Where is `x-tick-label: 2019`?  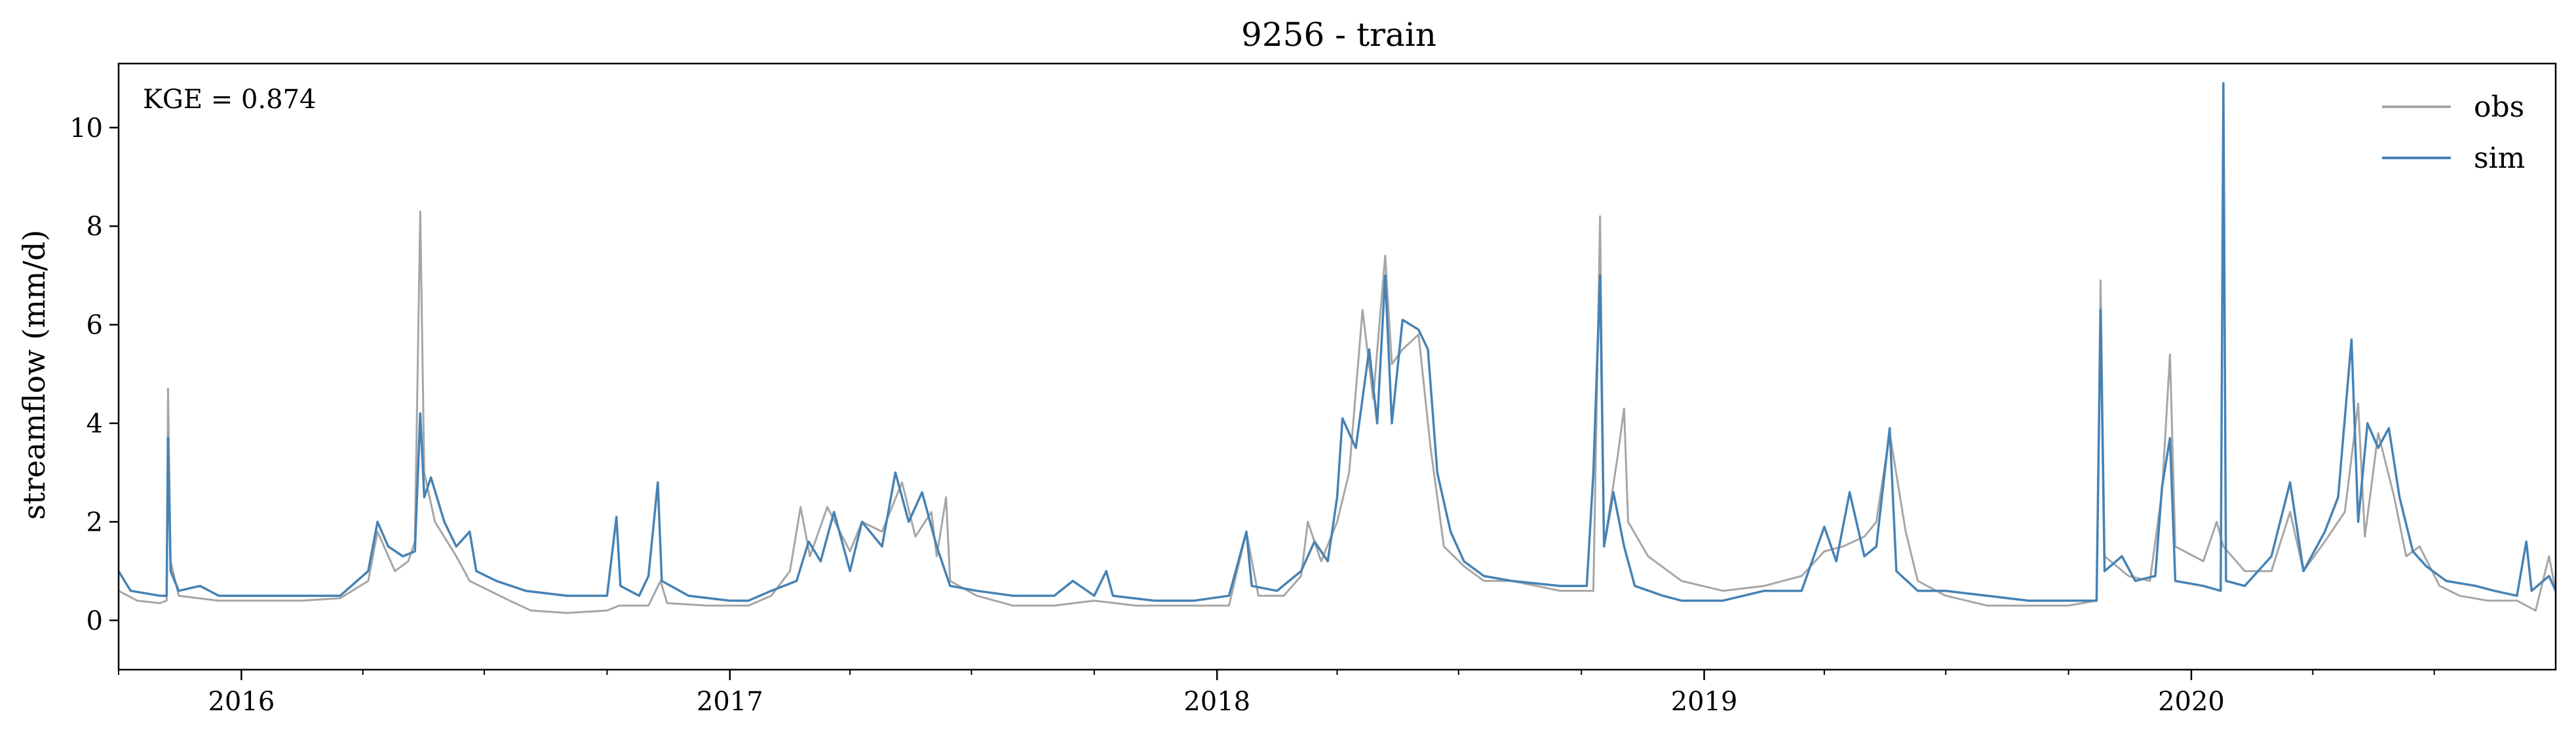 x-tick-label: 2019 is located at coordinates (1704, 702).